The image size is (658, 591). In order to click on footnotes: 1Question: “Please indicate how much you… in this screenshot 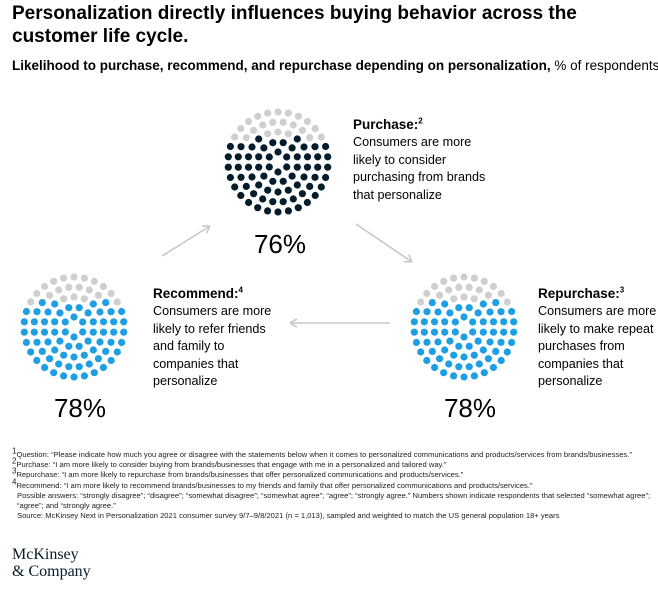, I will do `click(332, 484)`.